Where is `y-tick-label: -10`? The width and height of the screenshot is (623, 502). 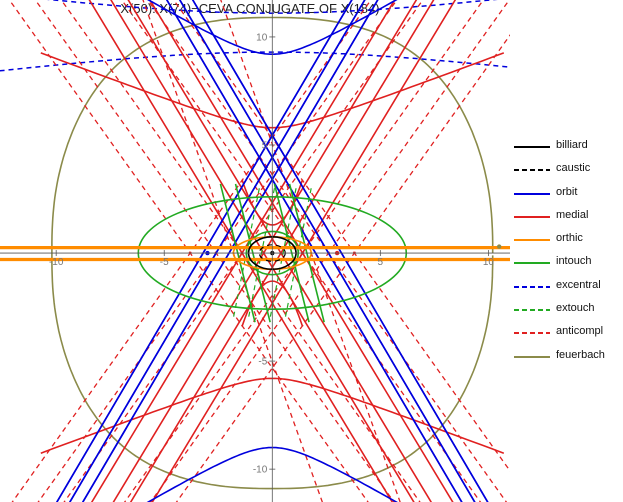 y-tick-label: -10 is located at coordinates (260, 470).